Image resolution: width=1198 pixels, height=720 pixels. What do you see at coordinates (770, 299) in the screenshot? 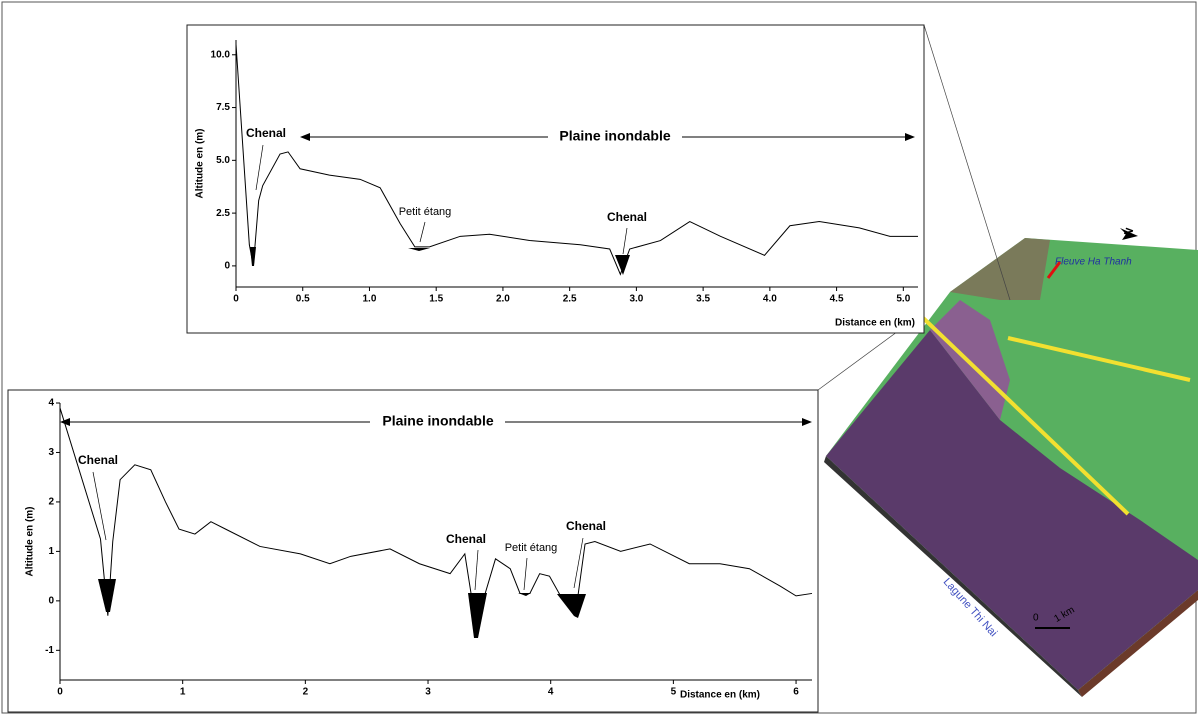
I see `x-tick-label: 4.0` at bounding box center [770, 299].